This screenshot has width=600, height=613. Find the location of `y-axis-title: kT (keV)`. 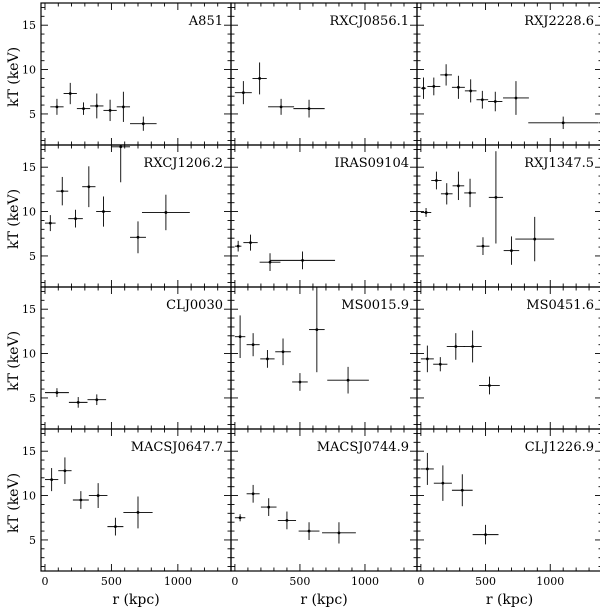

y-axis-title: kT (keV) is located at coordinates (14, 77).